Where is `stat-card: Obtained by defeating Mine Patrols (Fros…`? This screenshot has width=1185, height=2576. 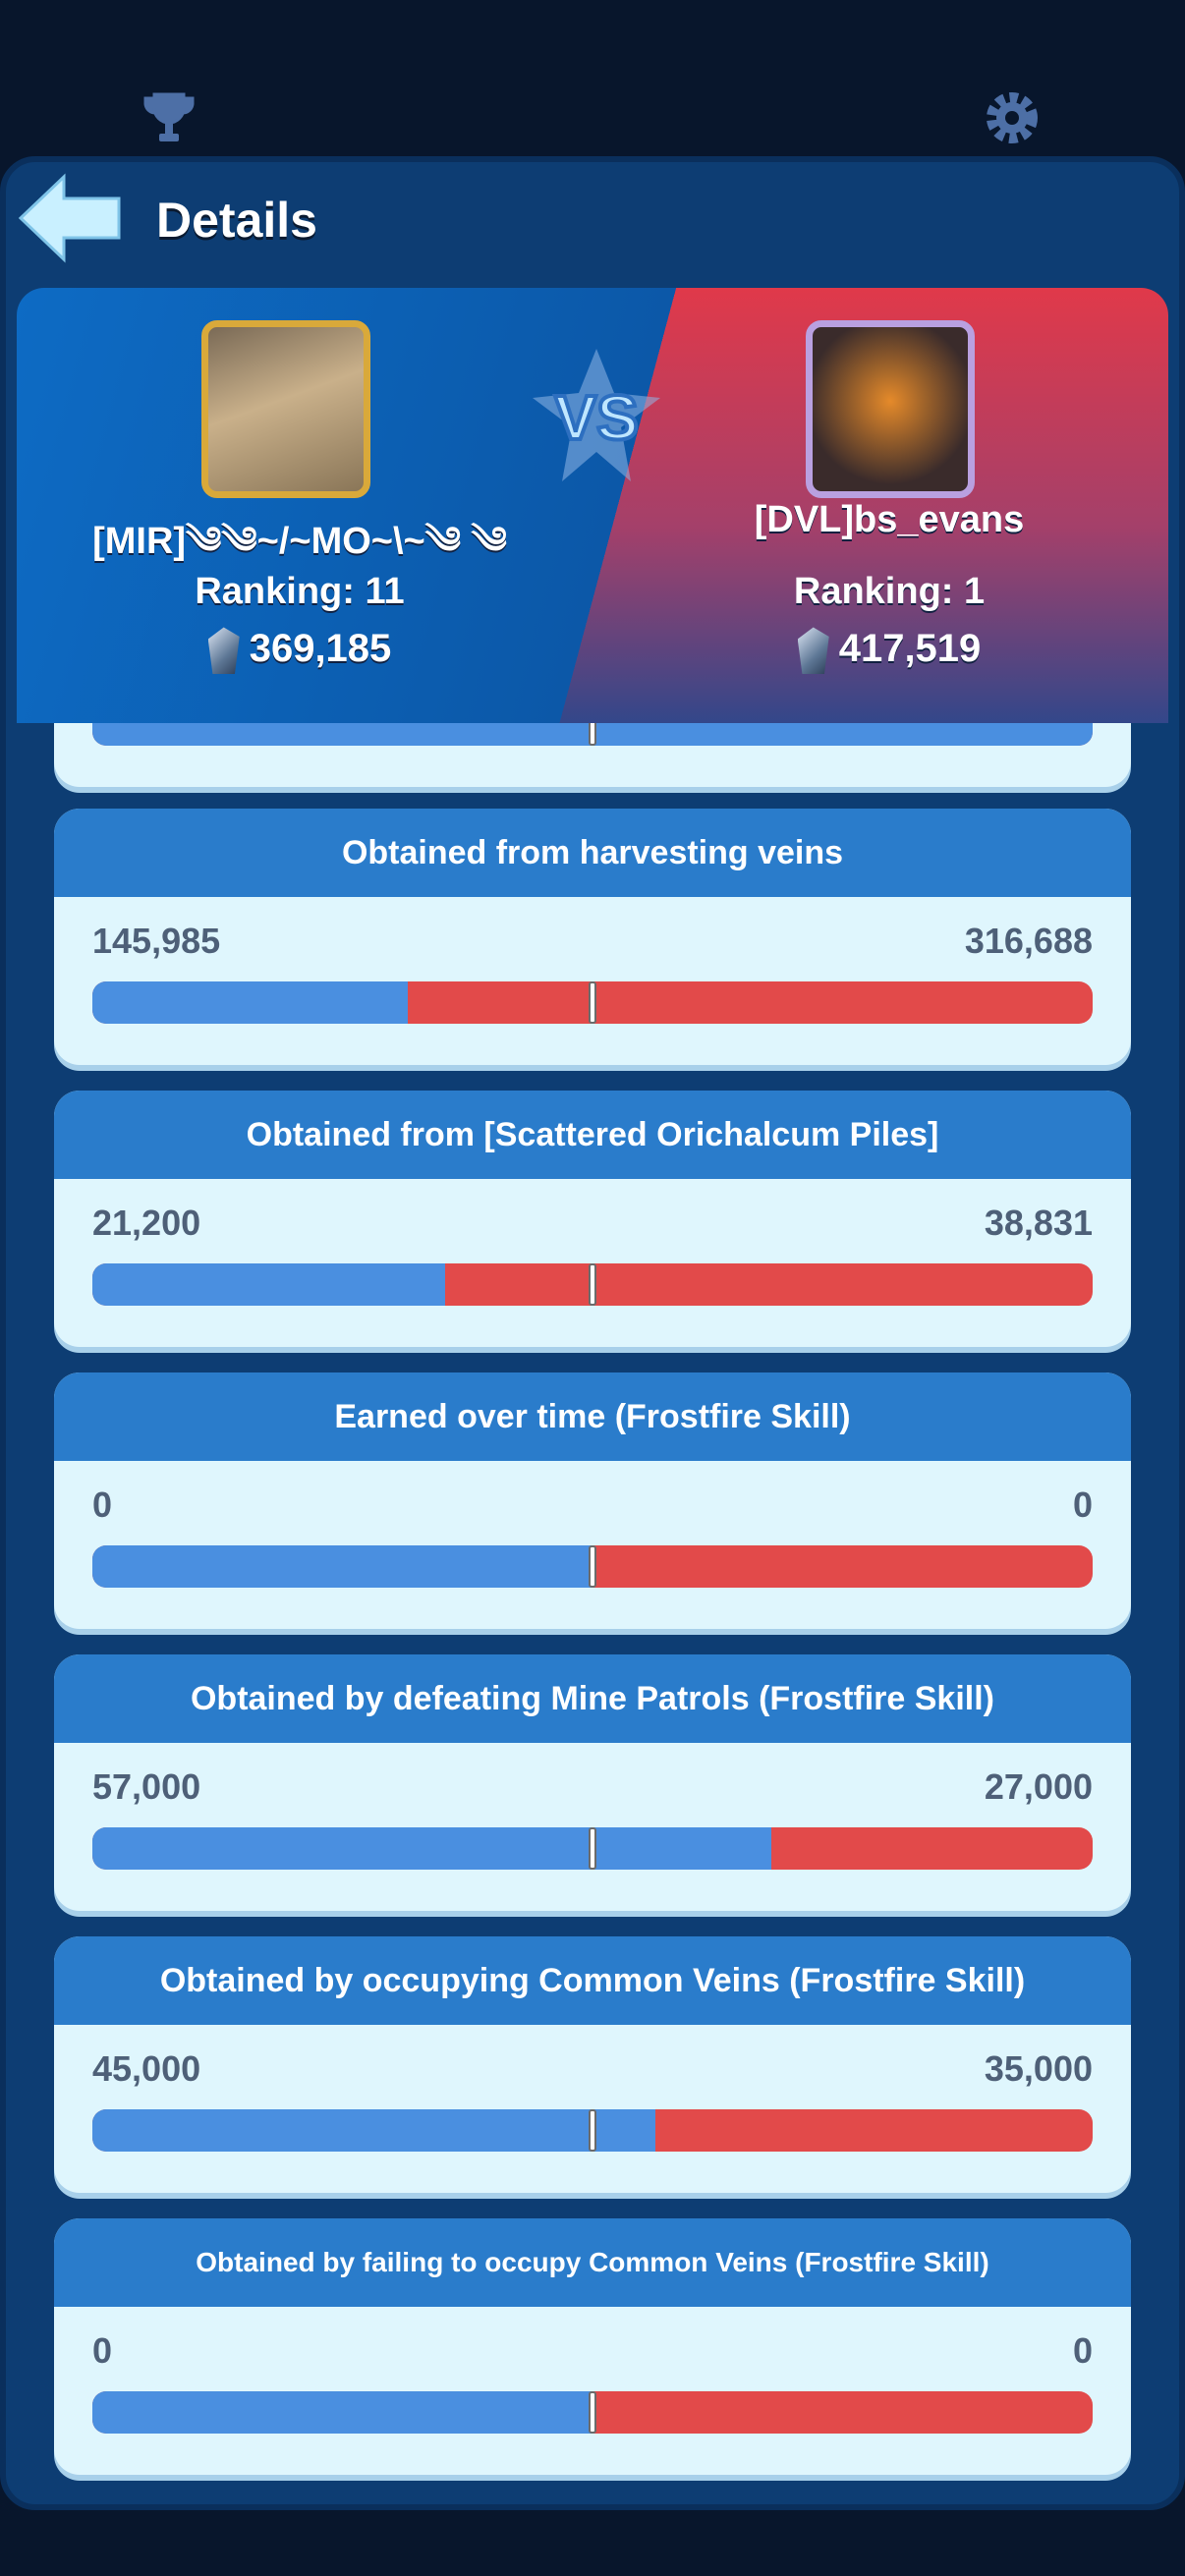 stat-card: Obtained by defeating Mine Patrols (Fros… is located at coordinates (592, 1782).